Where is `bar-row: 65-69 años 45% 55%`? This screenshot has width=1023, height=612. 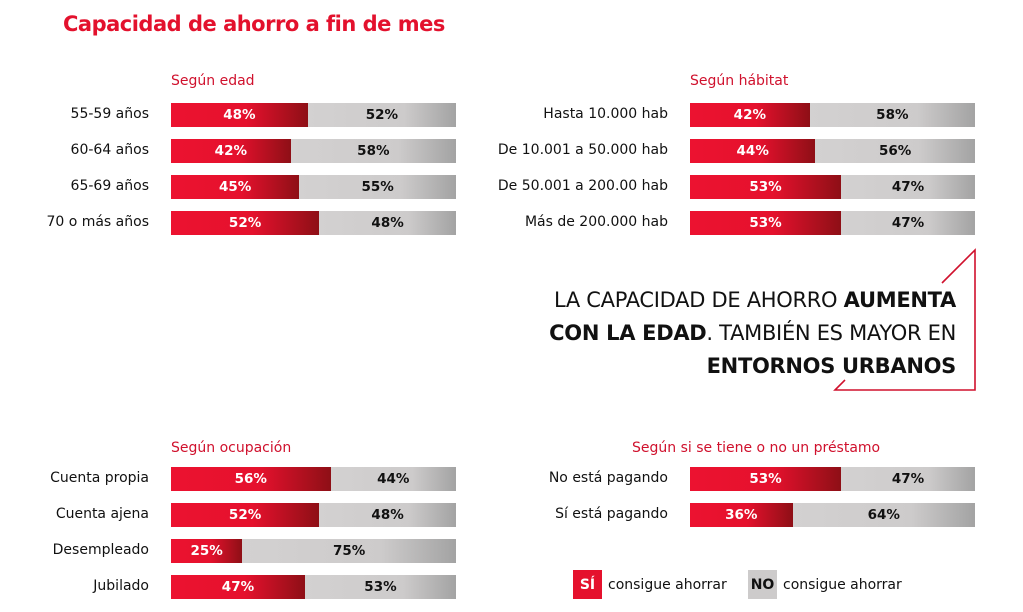 bar-row: 65-69 años 45% 55% is located at coordinates (263, 187).